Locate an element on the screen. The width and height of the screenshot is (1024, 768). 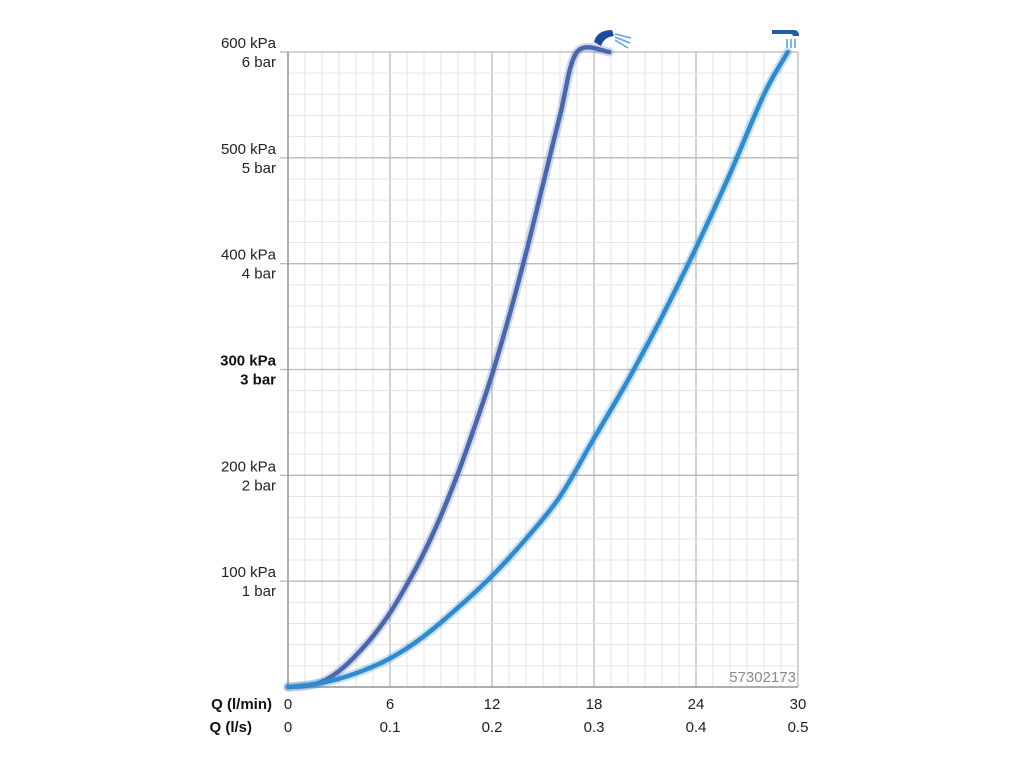
x-tick-label-lmin: 0 is located at coordinates (288, 704).